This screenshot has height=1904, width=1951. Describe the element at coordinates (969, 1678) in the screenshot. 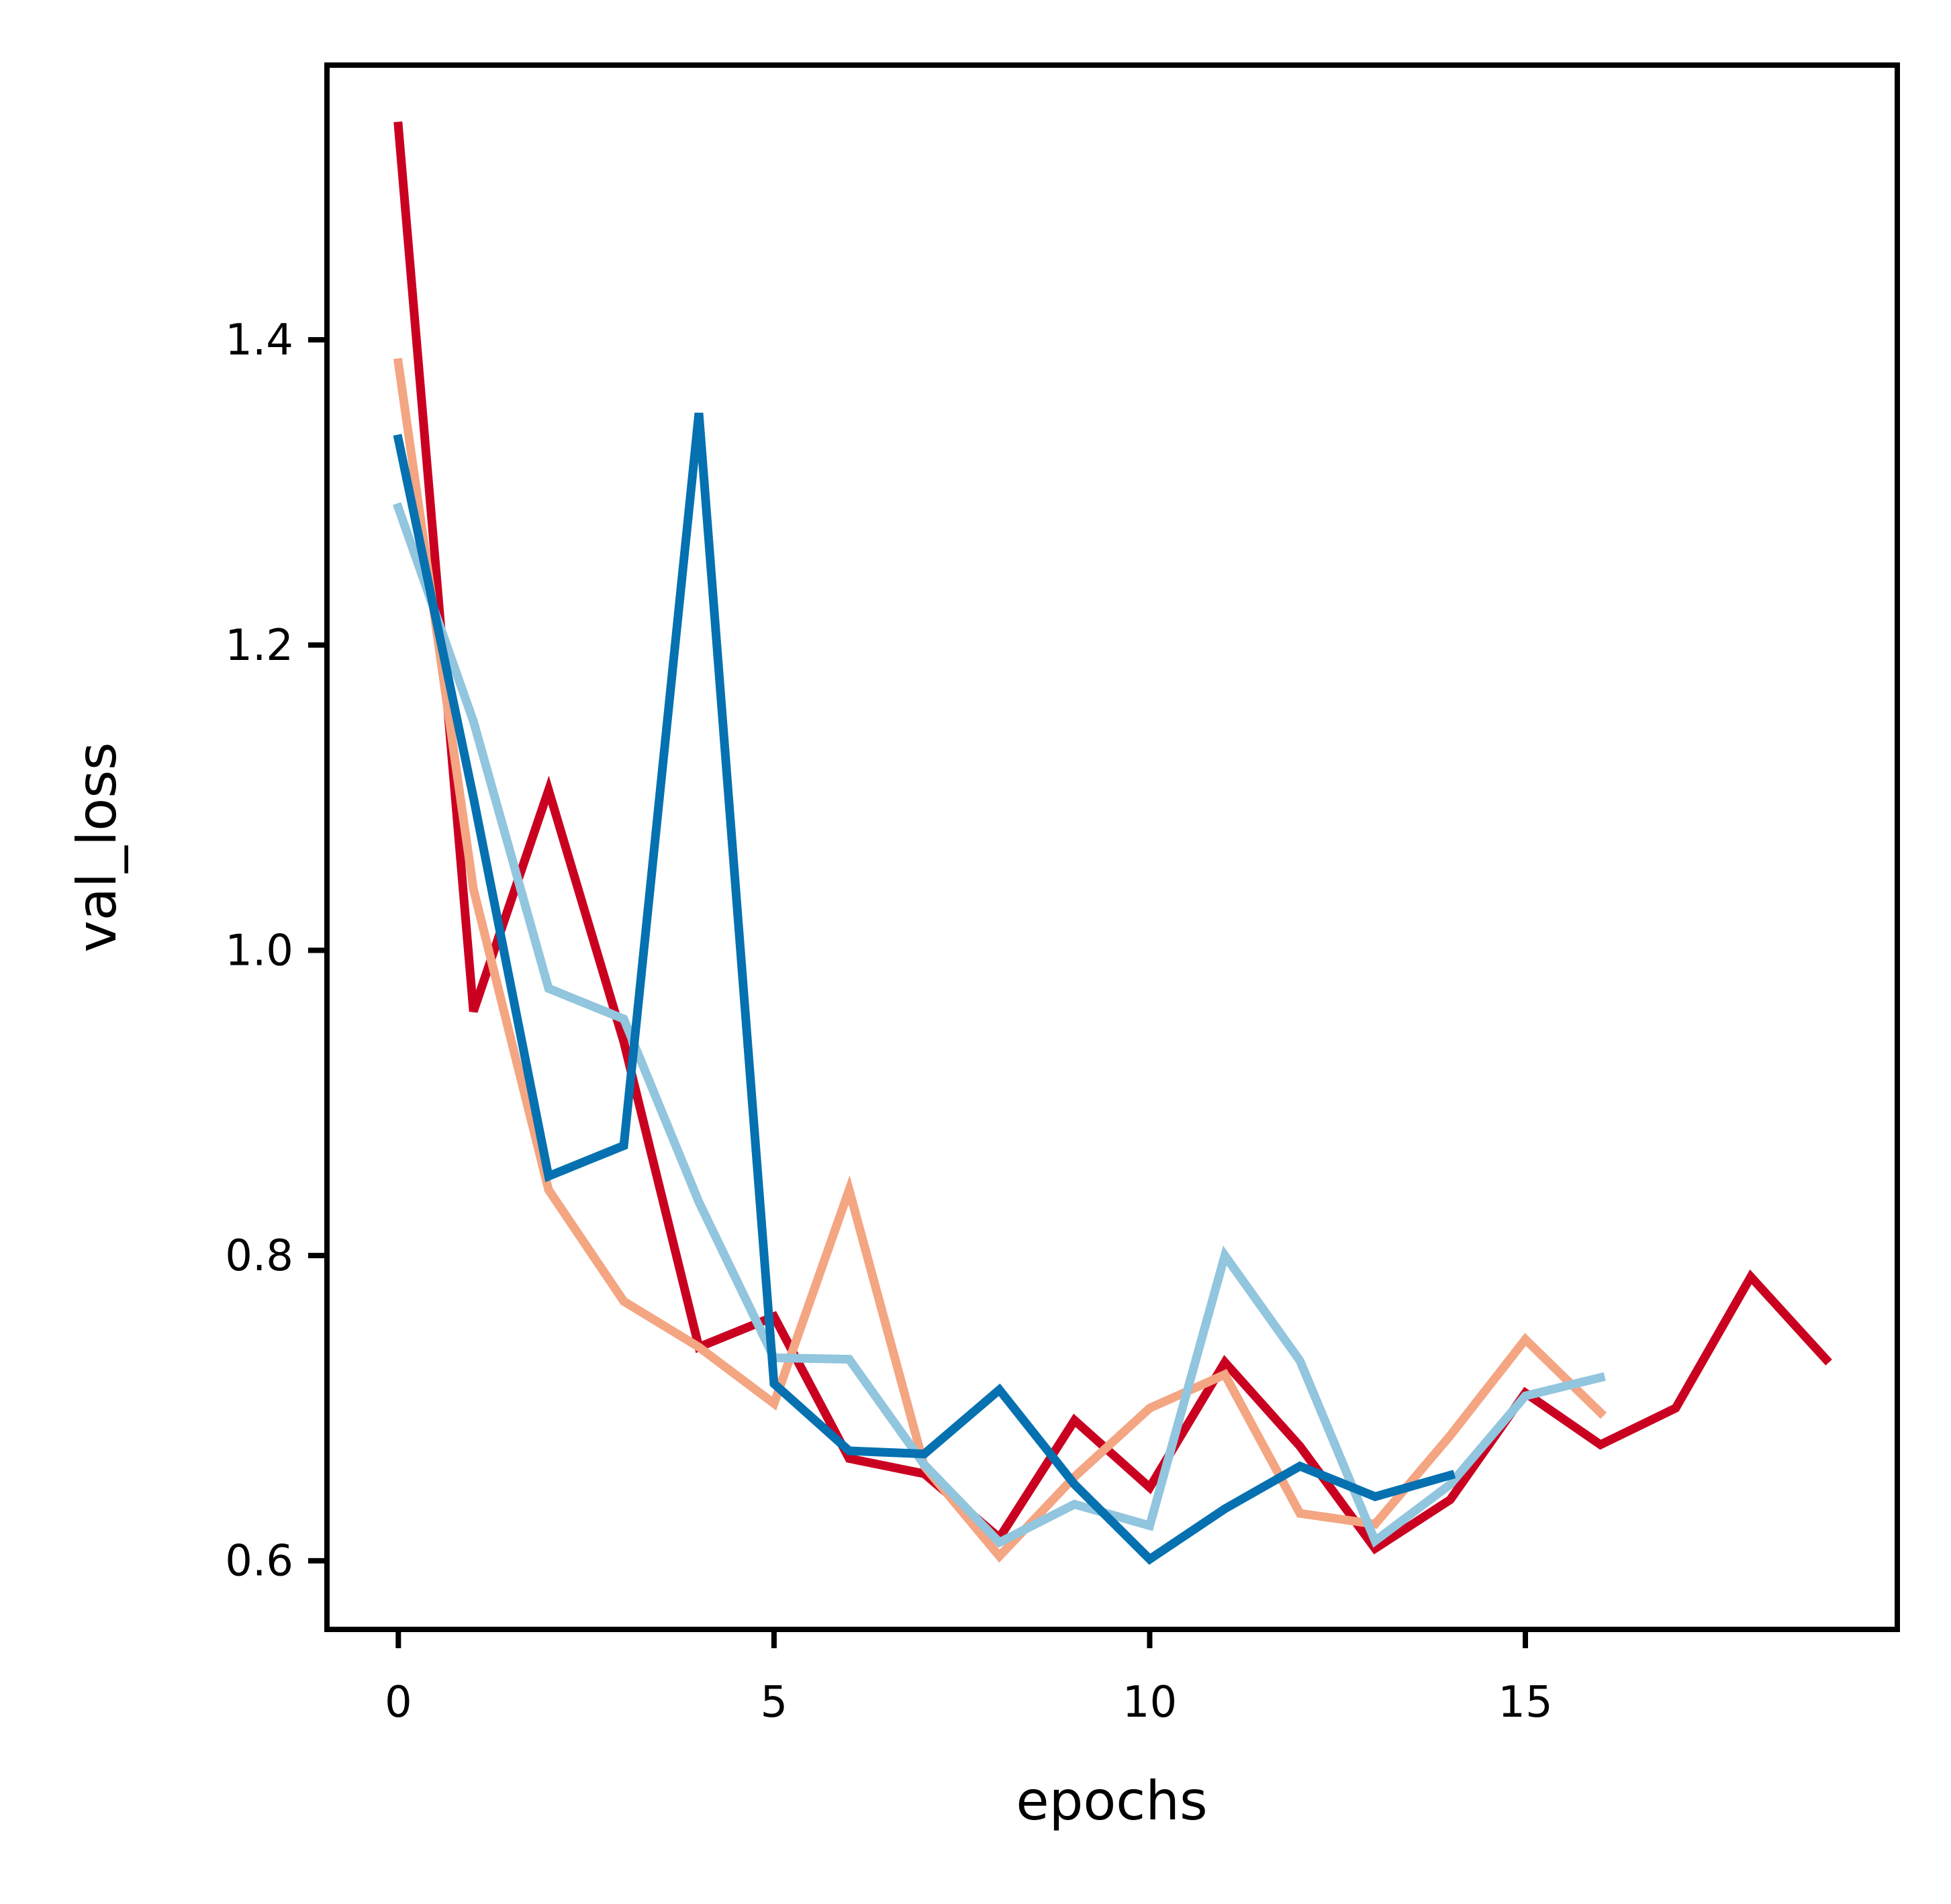

I see `x-axis-ticks: 0 5 10 15` at that location.